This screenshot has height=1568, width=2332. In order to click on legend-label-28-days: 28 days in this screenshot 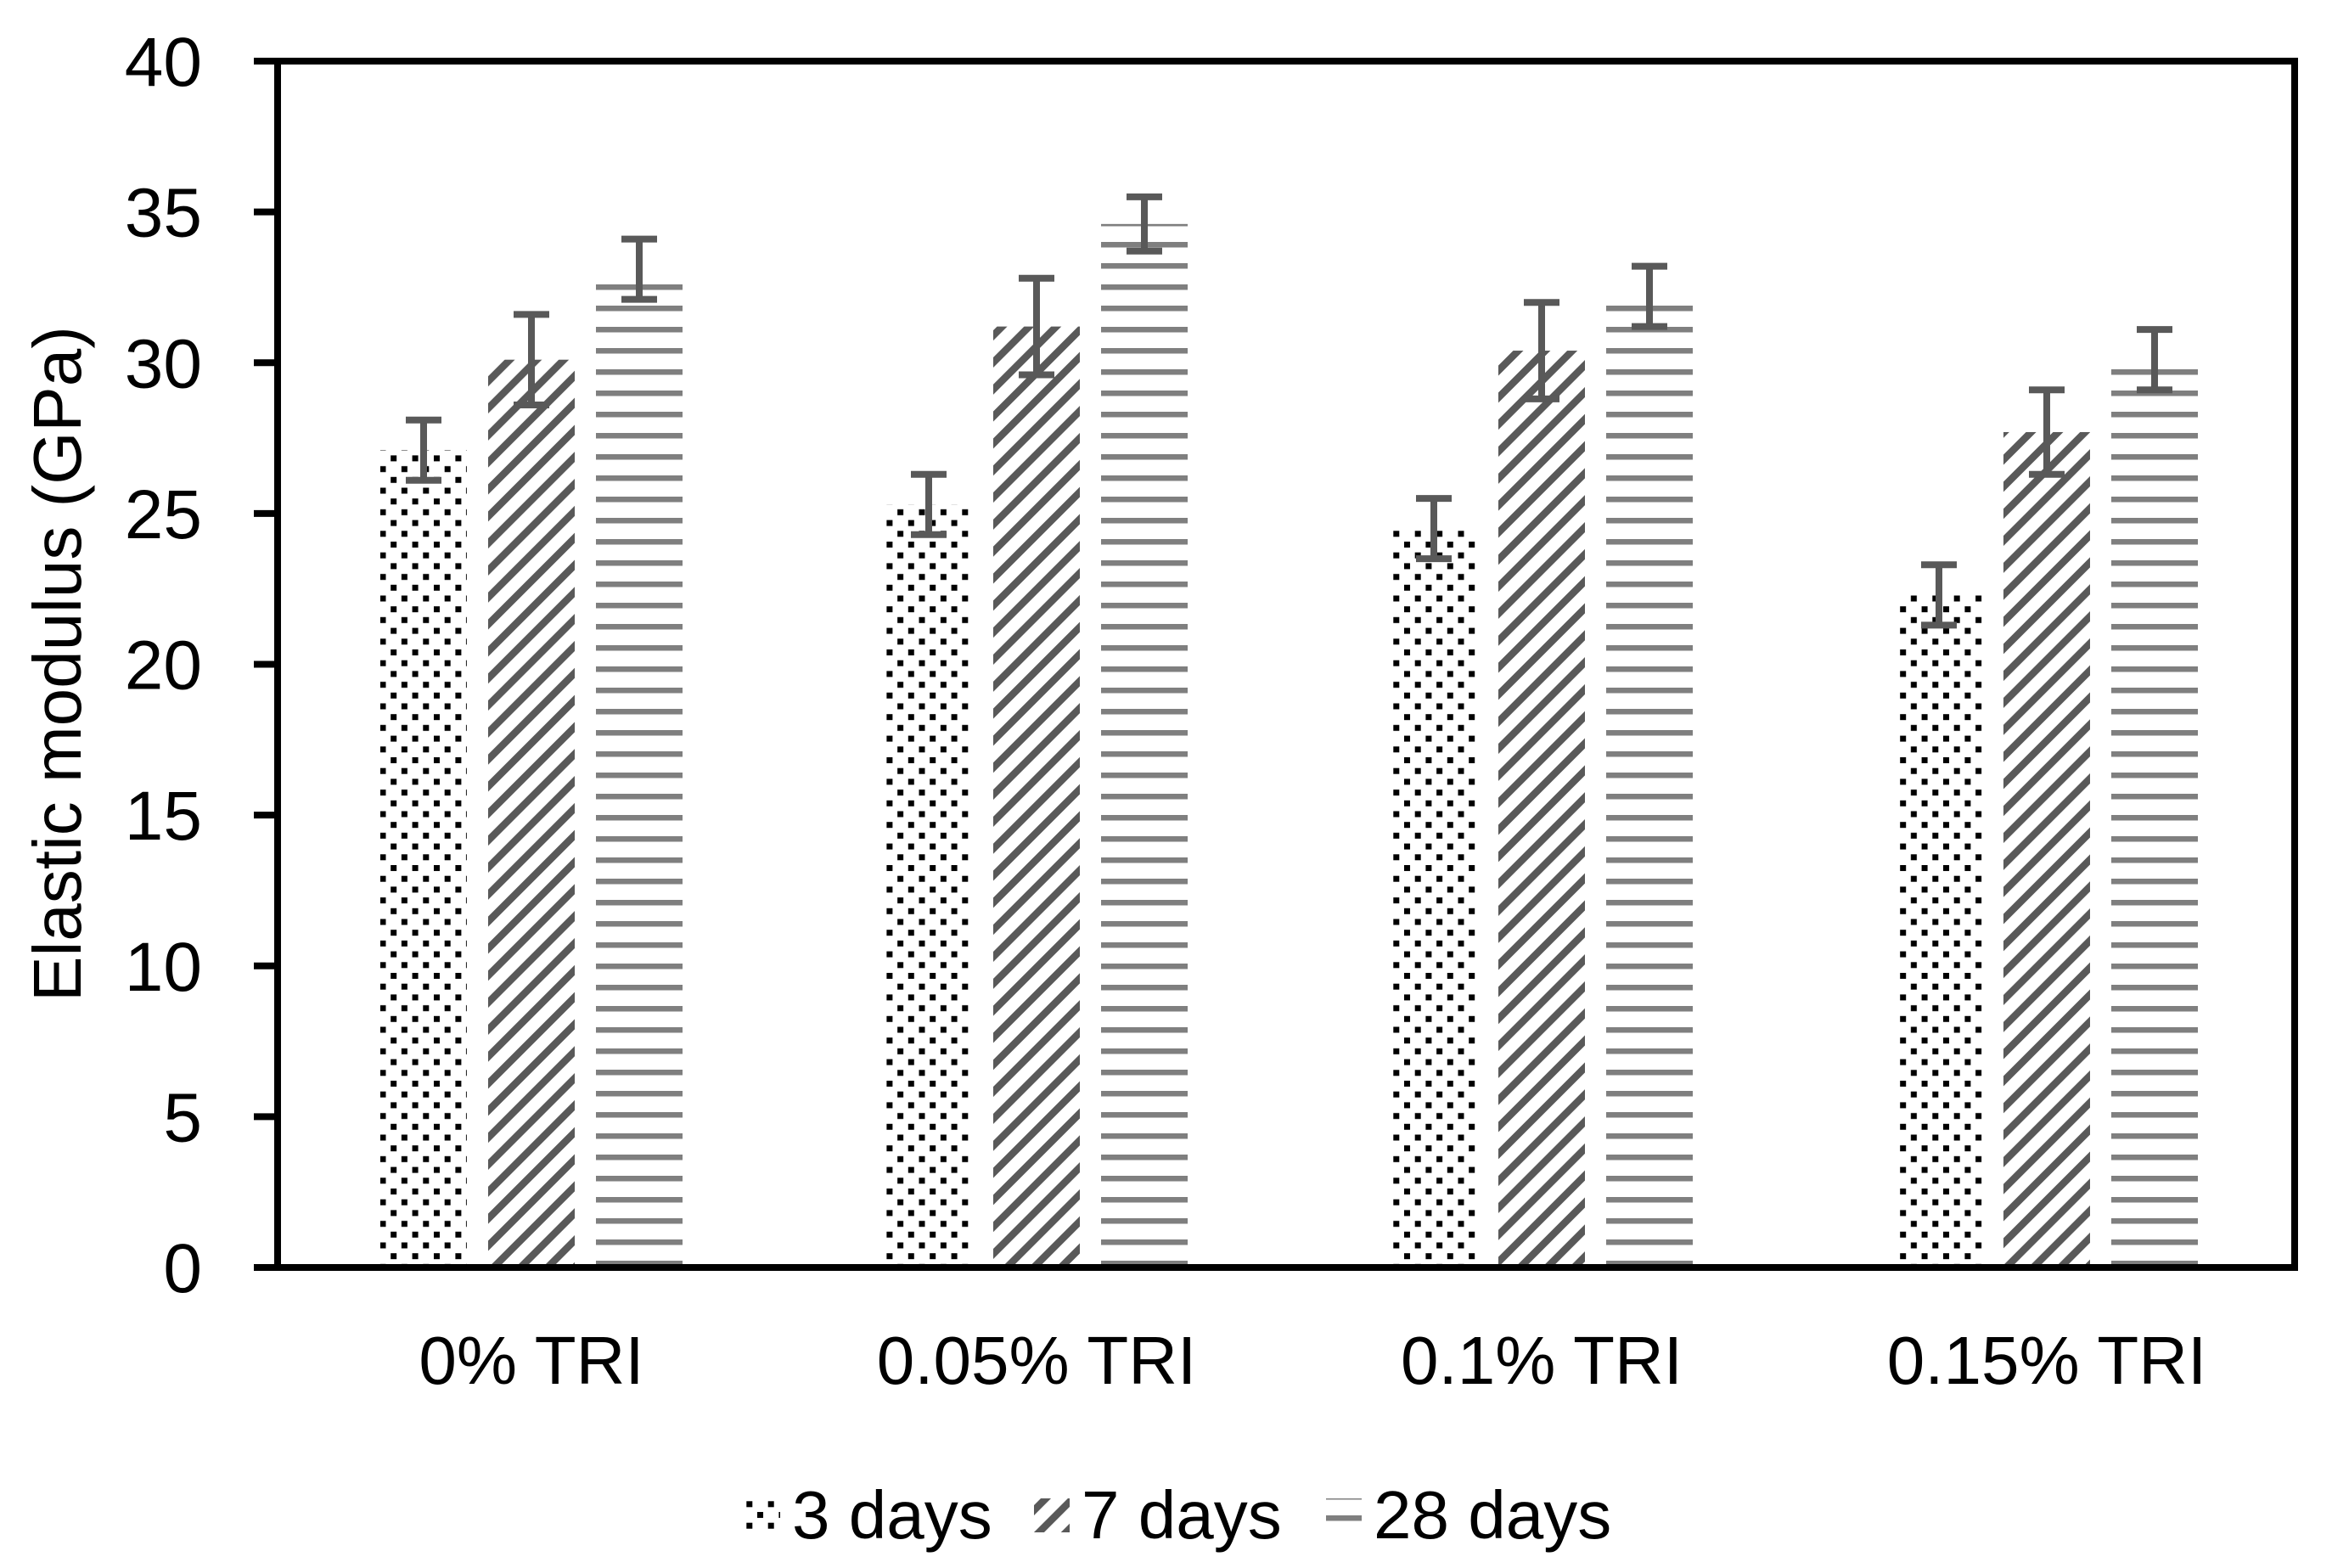, I will do `click(1492, 1515)`.